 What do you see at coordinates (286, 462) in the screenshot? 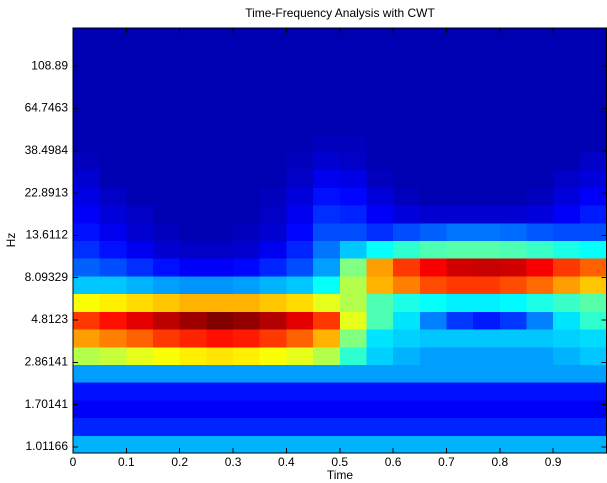
I see `x-tick-label: 0.4` at bounding box center [286, 462].